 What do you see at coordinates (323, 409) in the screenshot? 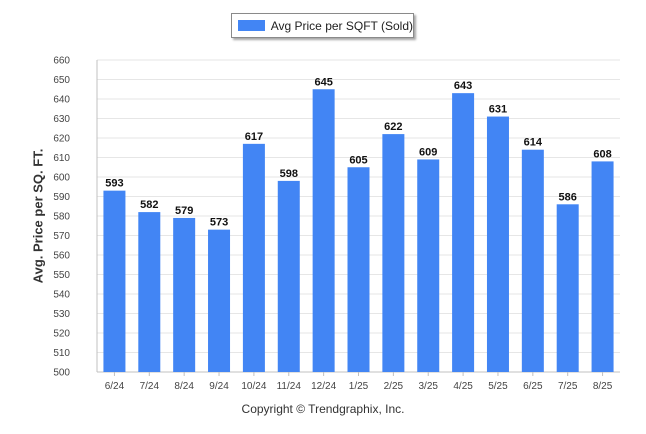
I see `copyright-footer: Copyright © Trendgraphix, Inc.` at bounding box center [323, 409].